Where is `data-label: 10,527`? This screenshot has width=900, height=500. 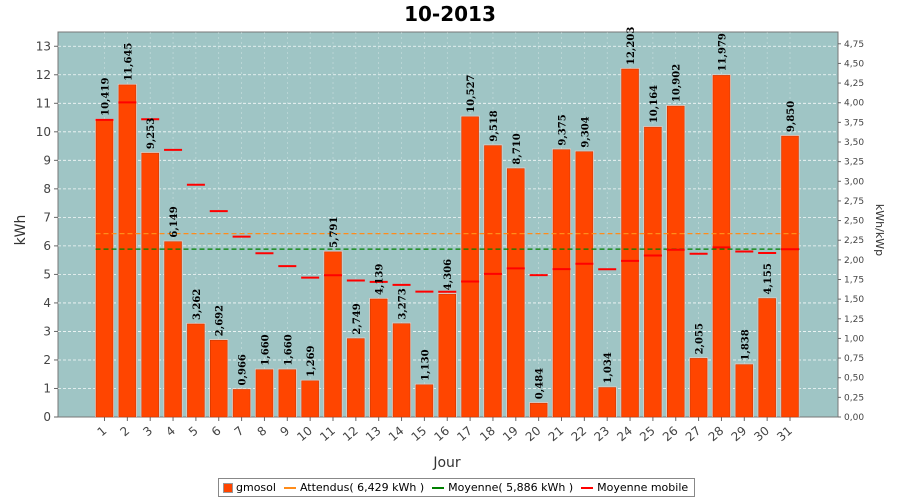
data-label: 10,527 is located at coordinates (471, 93).